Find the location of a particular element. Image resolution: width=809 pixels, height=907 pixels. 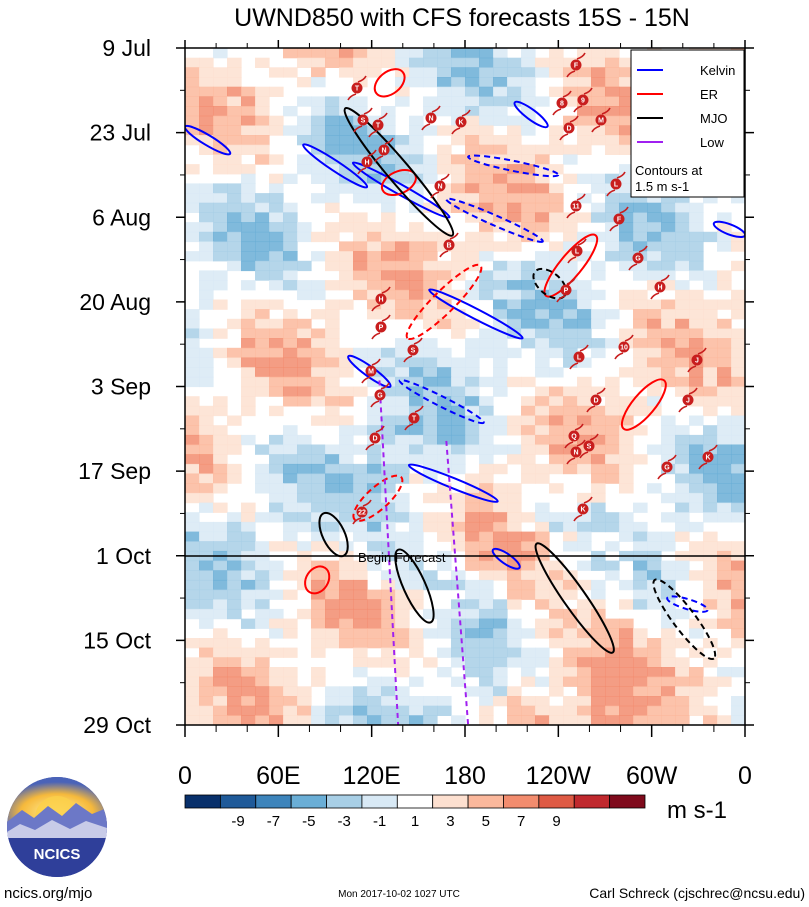

tropical-cyclone-symbol: L is located at coordinates (579, 357).